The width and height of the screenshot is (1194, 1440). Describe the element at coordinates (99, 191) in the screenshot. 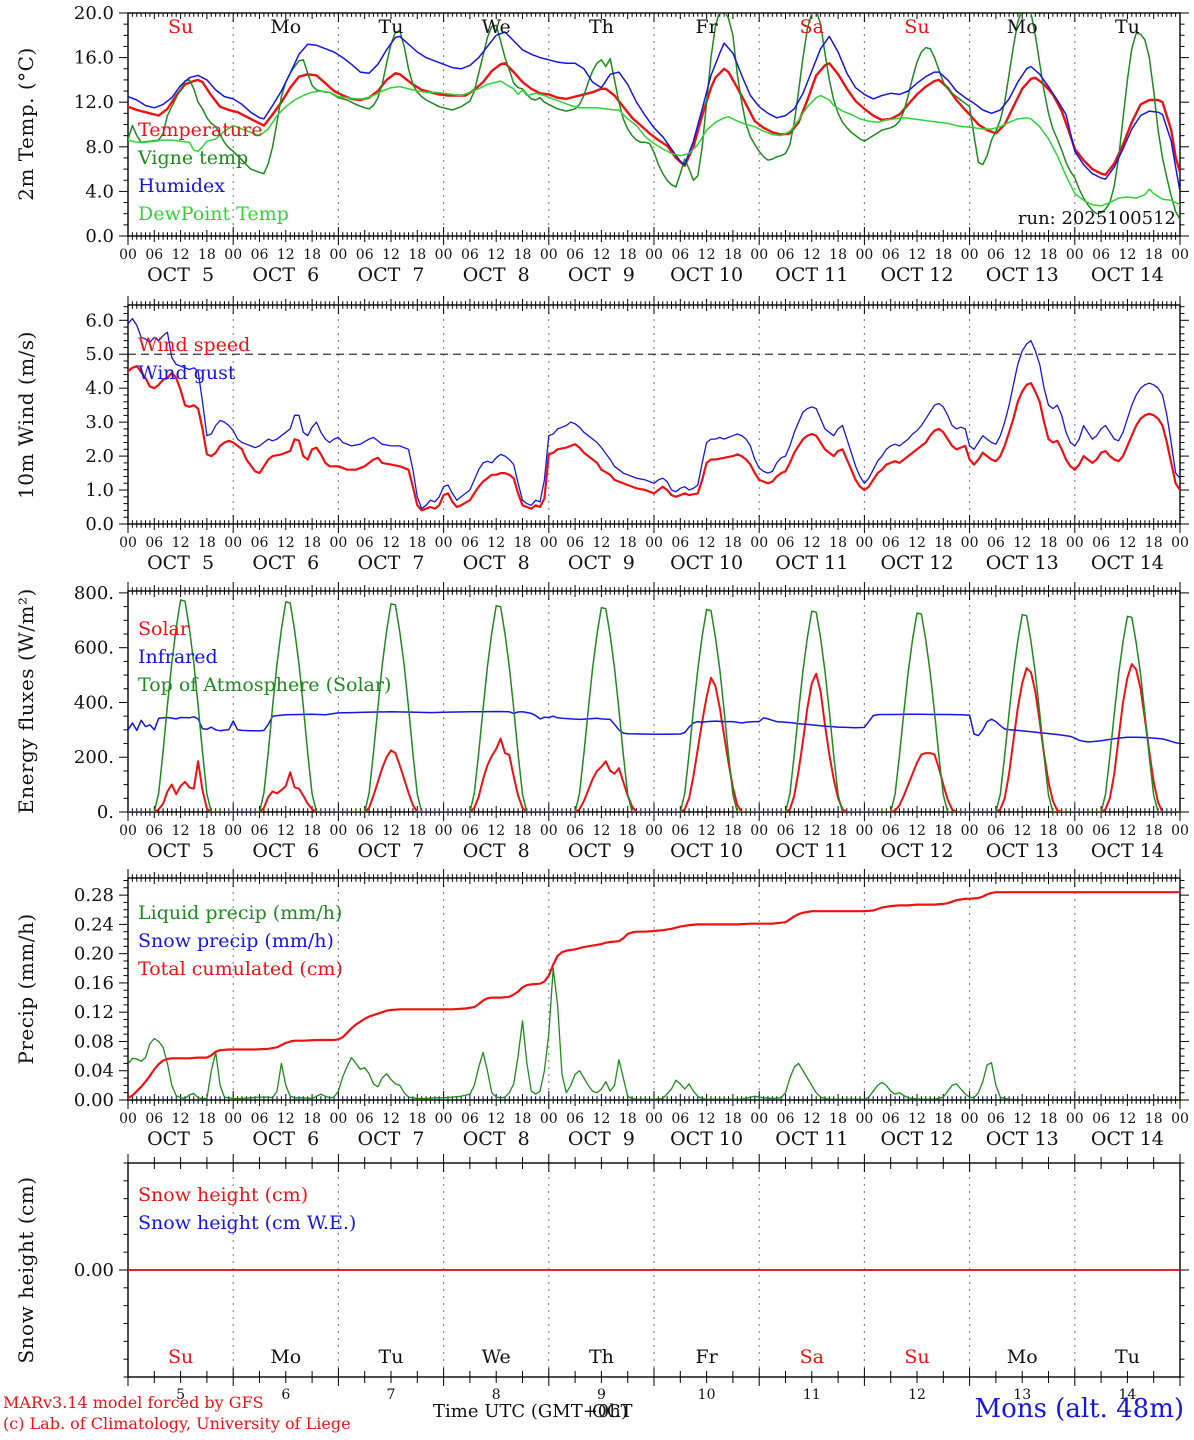

I see `y-tick-label: 4.0` at that location.